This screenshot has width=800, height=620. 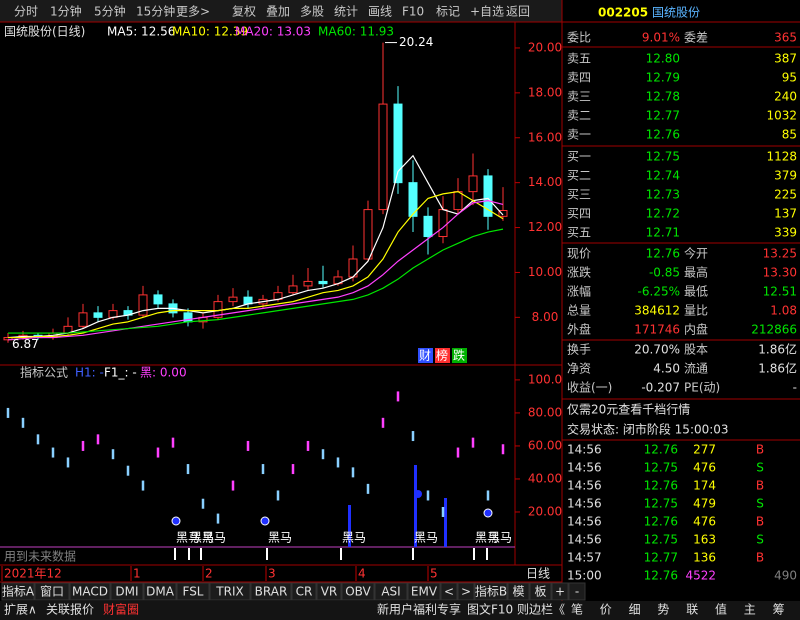 What do you see at coordinates (661, 540) in the screenshot?
I see `tick-price: 12.75` at bounding box center [661, 540].